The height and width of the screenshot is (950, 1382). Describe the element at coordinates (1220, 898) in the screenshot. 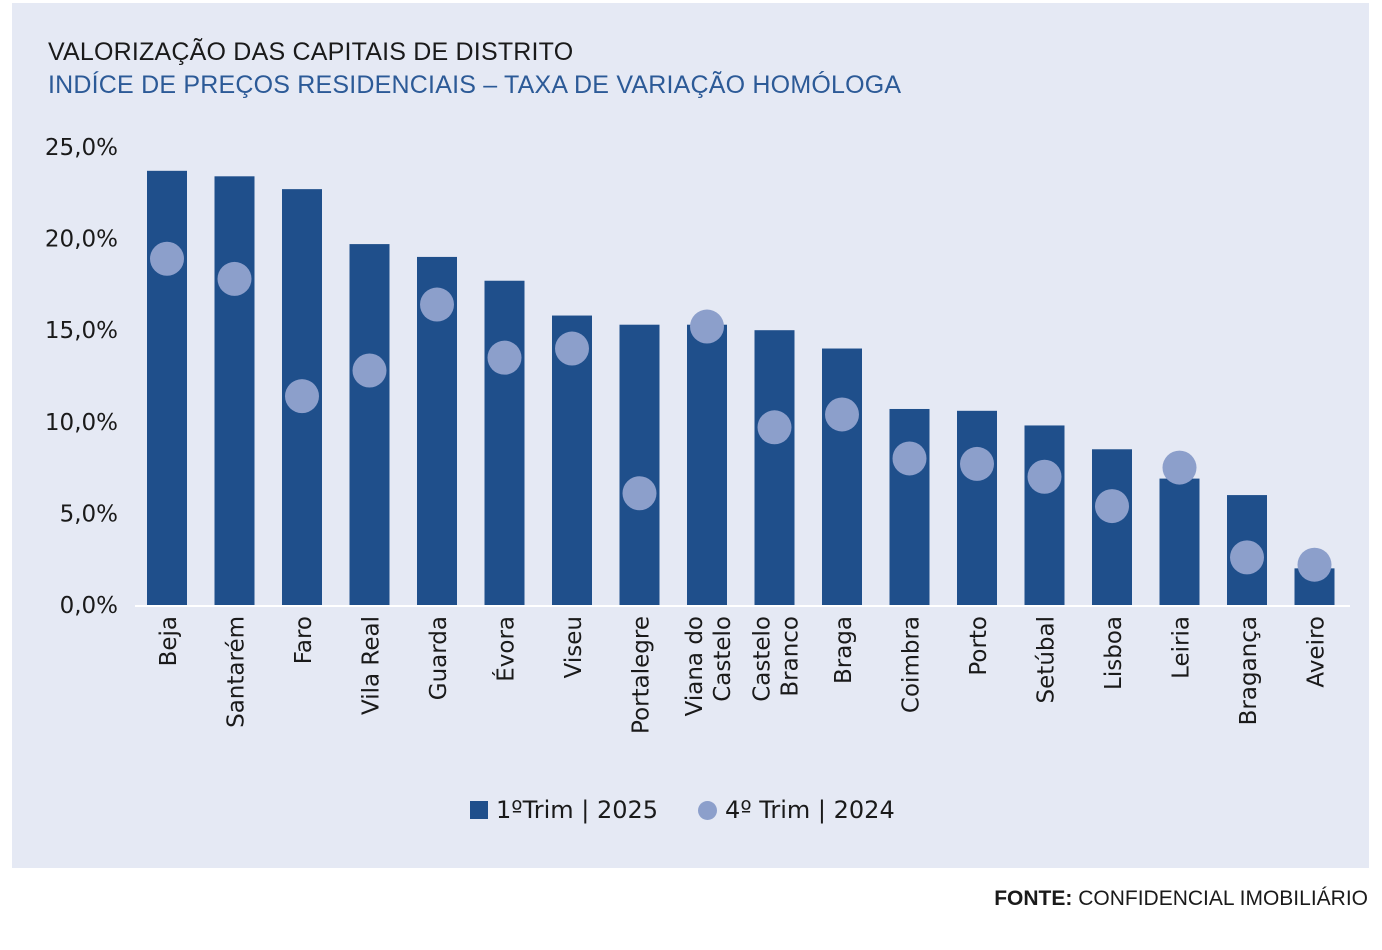

I see `source-text: CONFIDENCIAL IMOBILIÁRIO` at that location.